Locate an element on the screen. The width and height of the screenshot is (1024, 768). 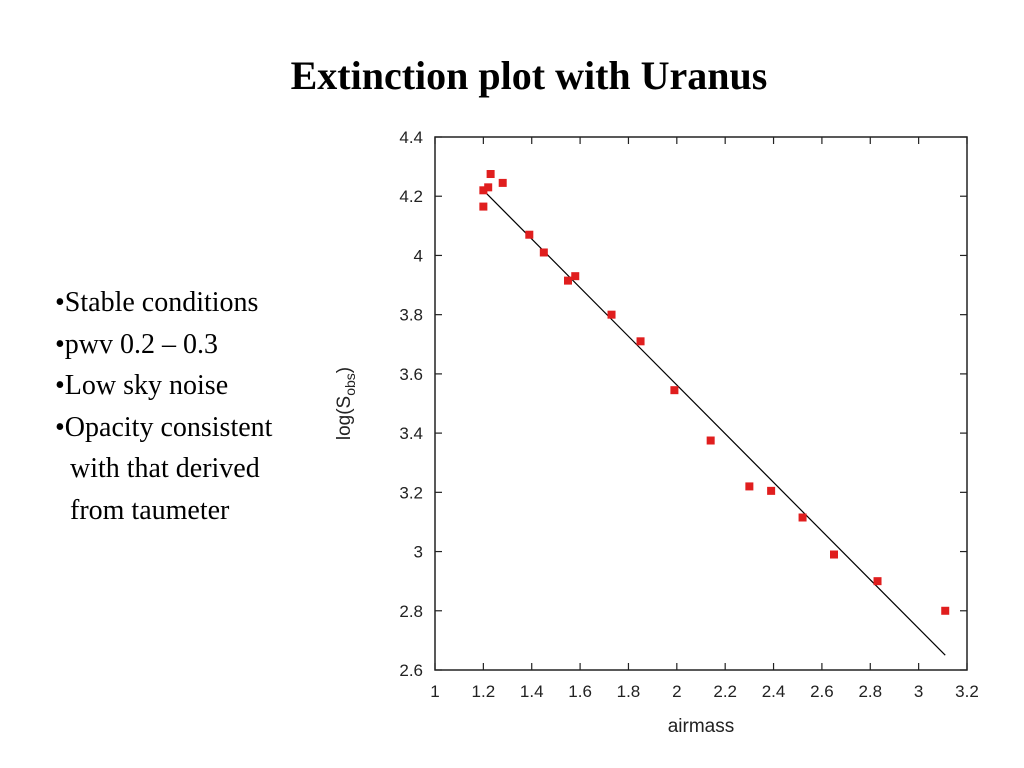
y-tick-label: 3.6 is located at coordinates (411, 374).